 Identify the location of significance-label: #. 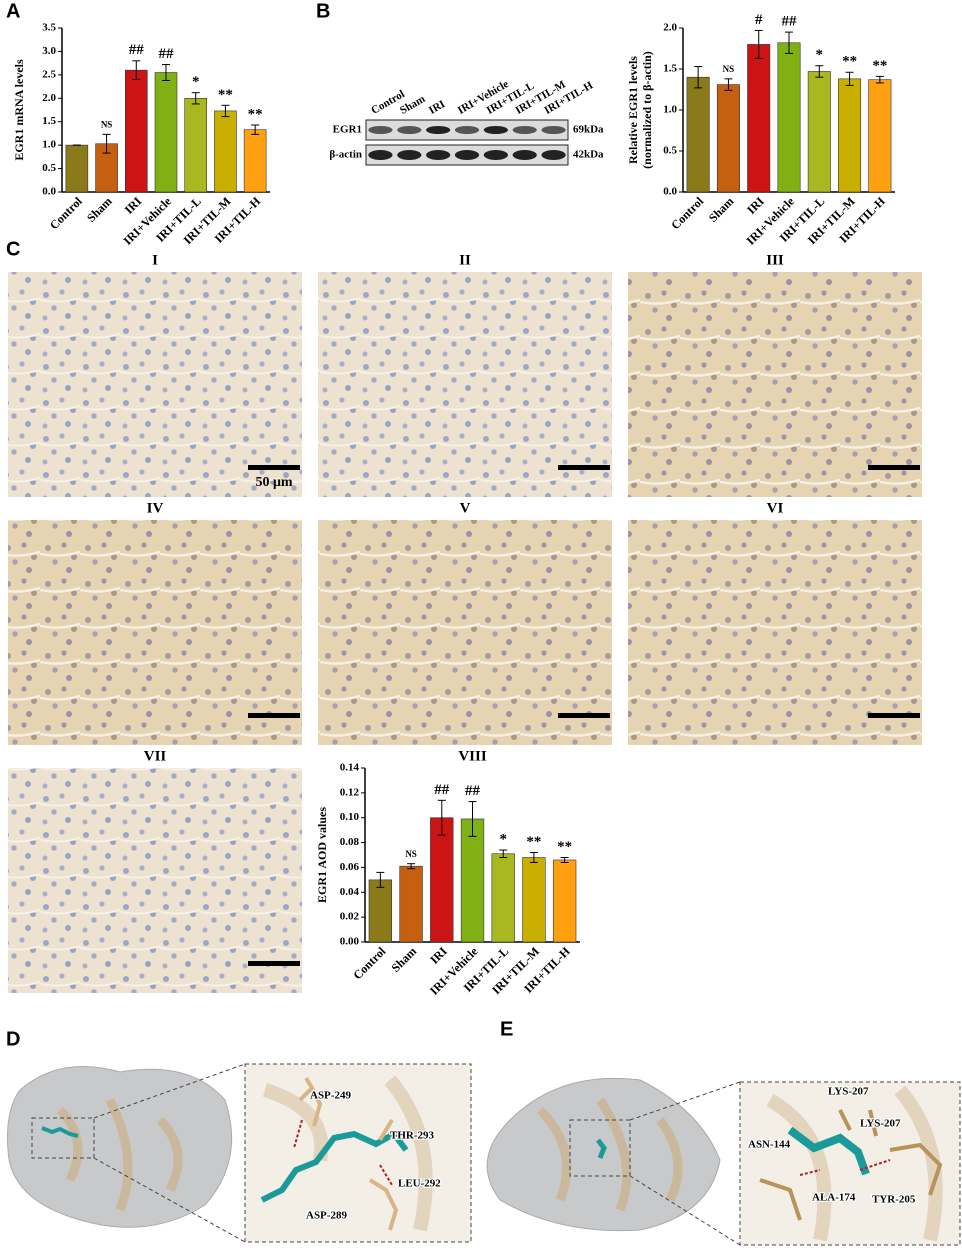
(759, 20).